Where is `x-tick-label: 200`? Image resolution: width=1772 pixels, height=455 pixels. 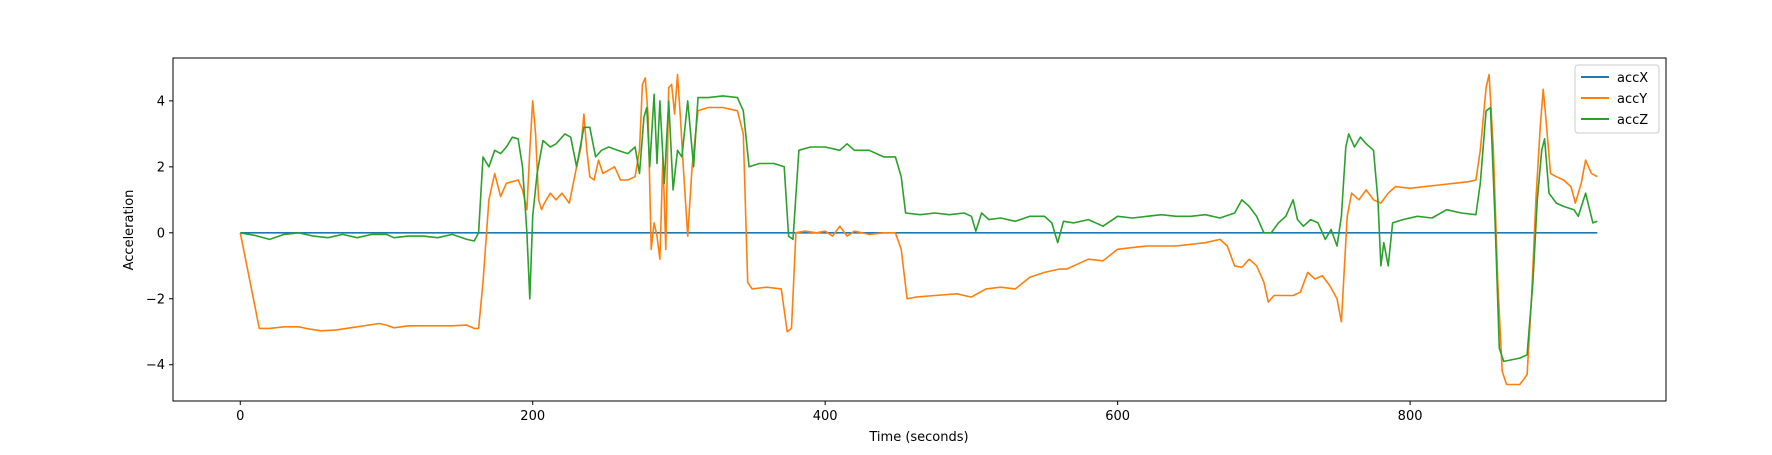
x-tick-label: 200 is located at coordinates (532, 416).